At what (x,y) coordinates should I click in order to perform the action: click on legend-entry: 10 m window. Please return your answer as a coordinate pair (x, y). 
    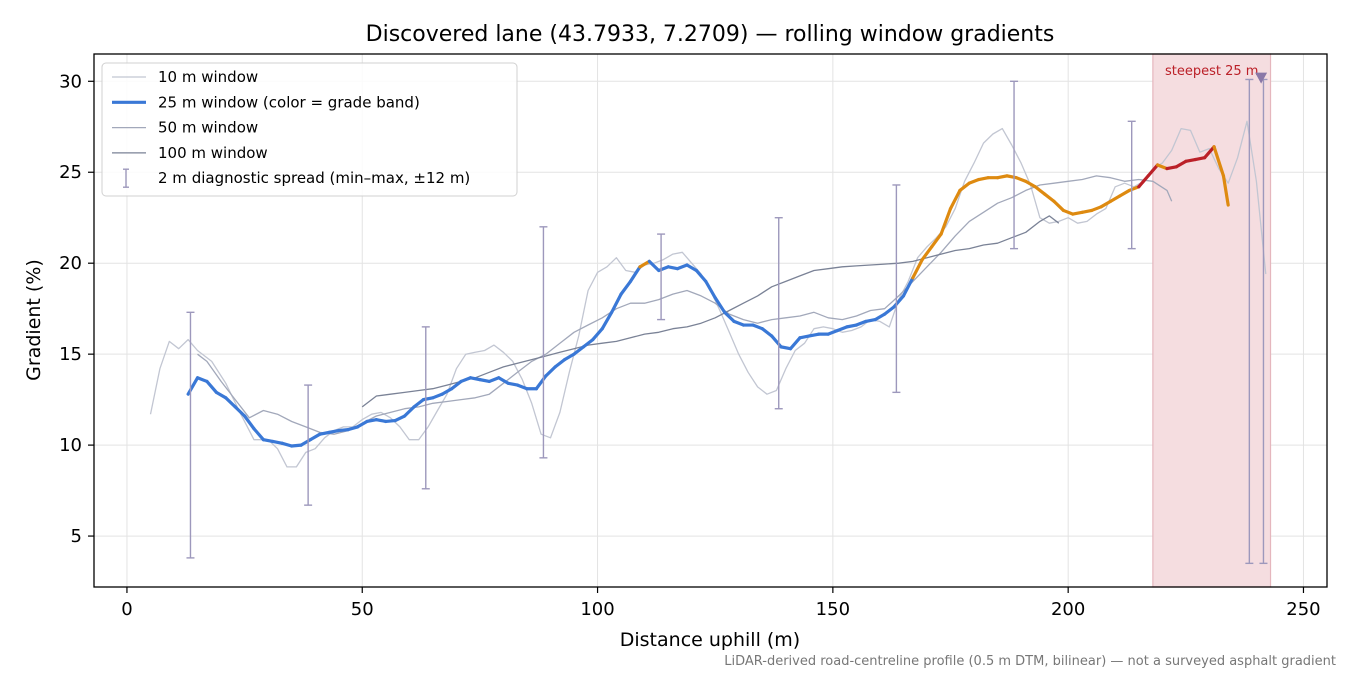
    Looking at the image, I should click on (185, 77).